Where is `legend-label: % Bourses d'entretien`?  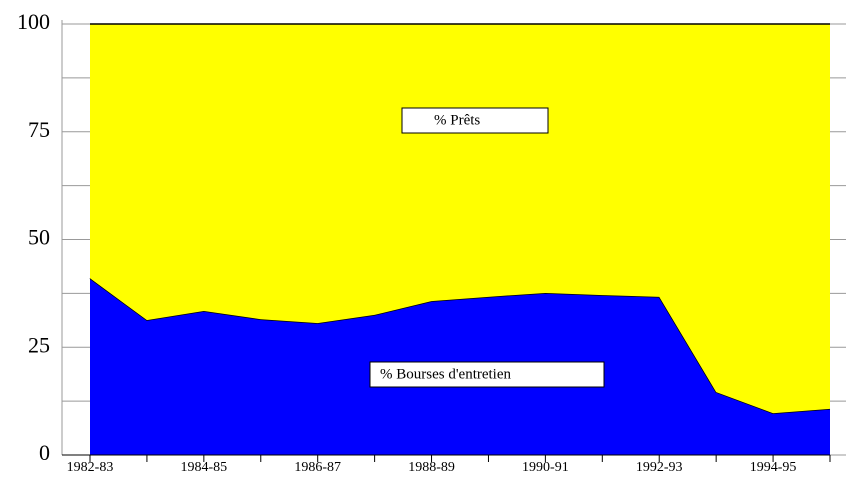 legend-label: % Bourses d'entretien is located at coordinates (446, 374).